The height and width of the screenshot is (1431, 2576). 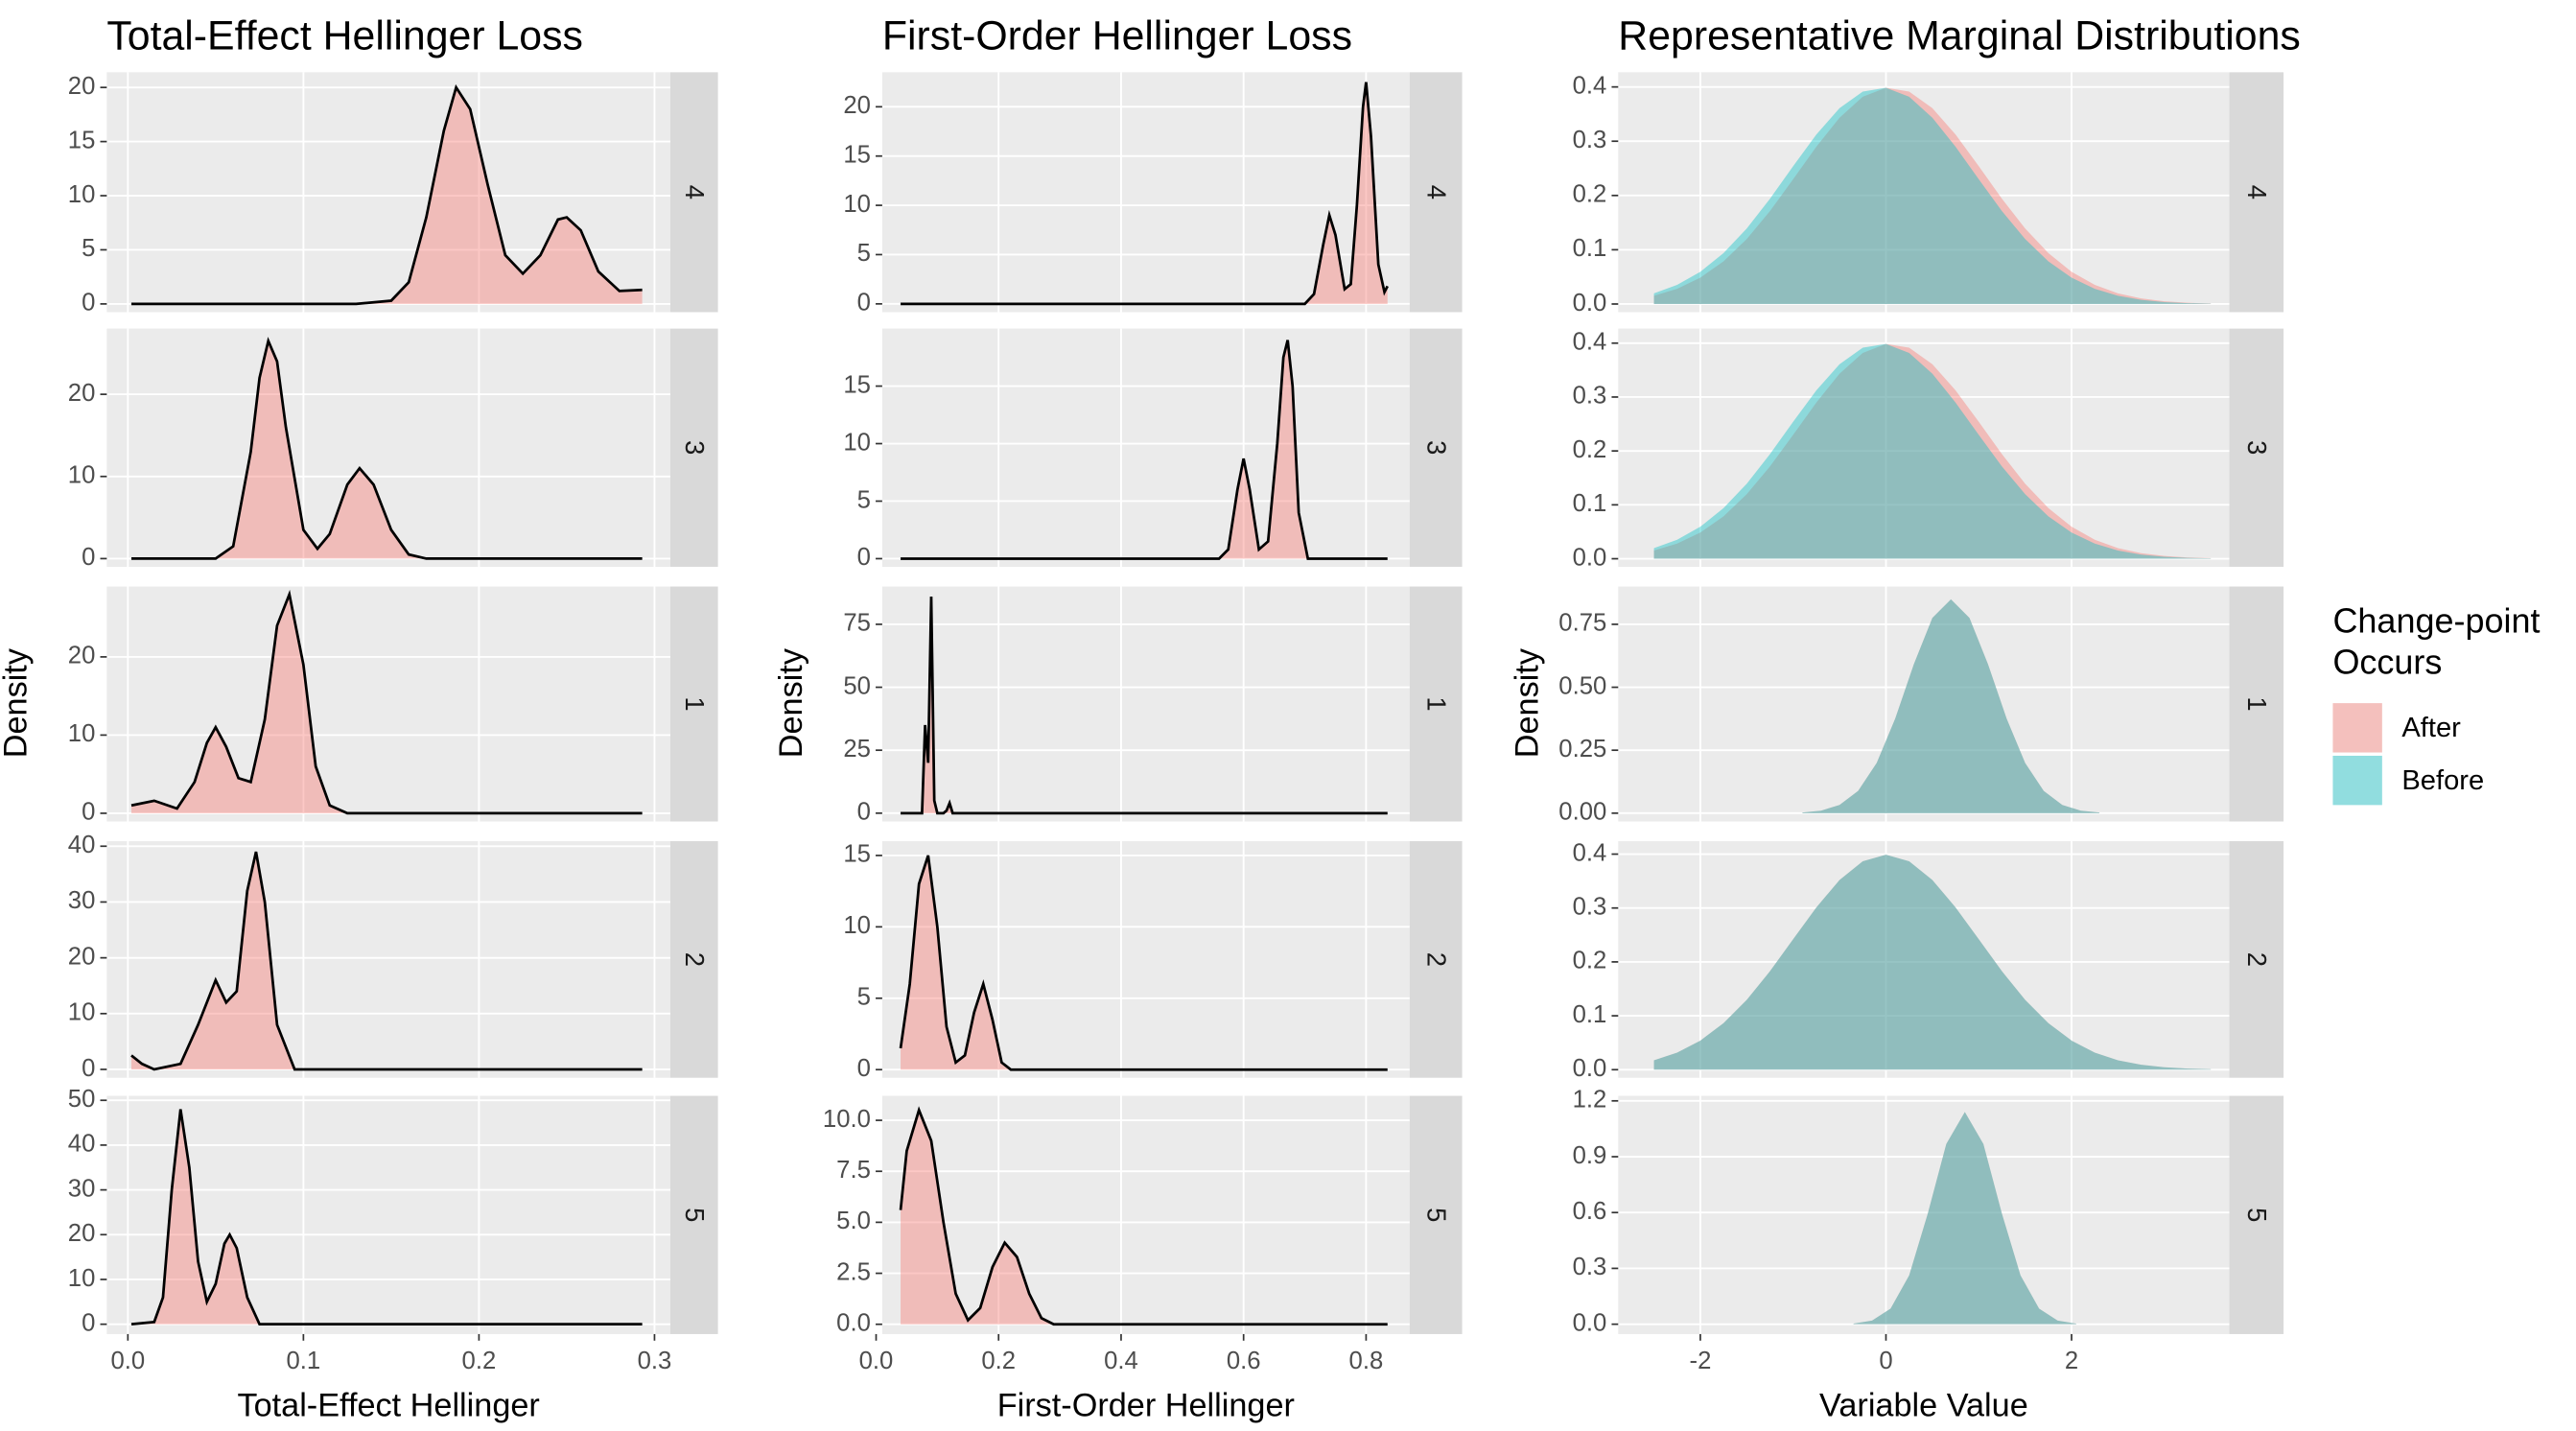 I want to click on strip-label: 4, so click(x=695, y=192).